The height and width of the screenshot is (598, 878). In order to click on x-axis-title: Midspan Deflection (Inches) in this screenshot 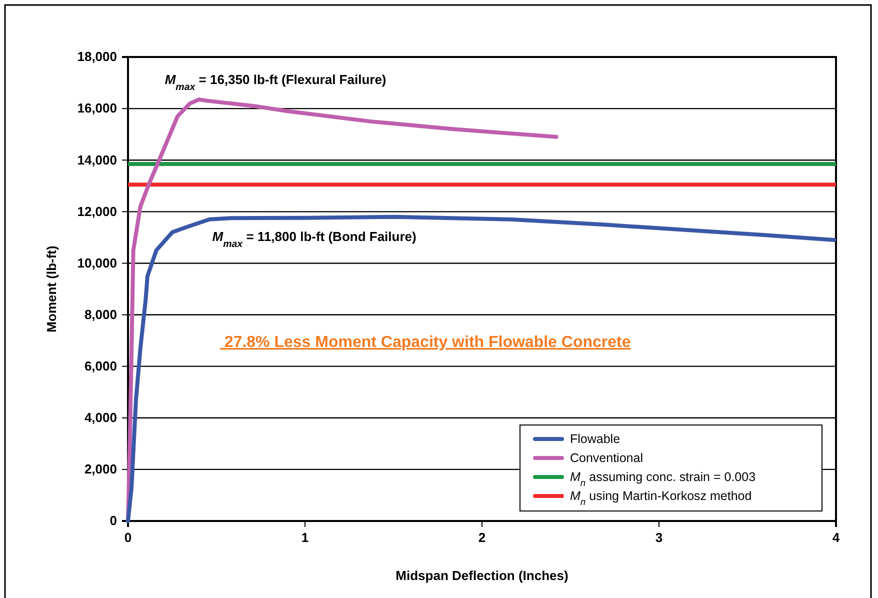, I will do `click(482, 575)`.